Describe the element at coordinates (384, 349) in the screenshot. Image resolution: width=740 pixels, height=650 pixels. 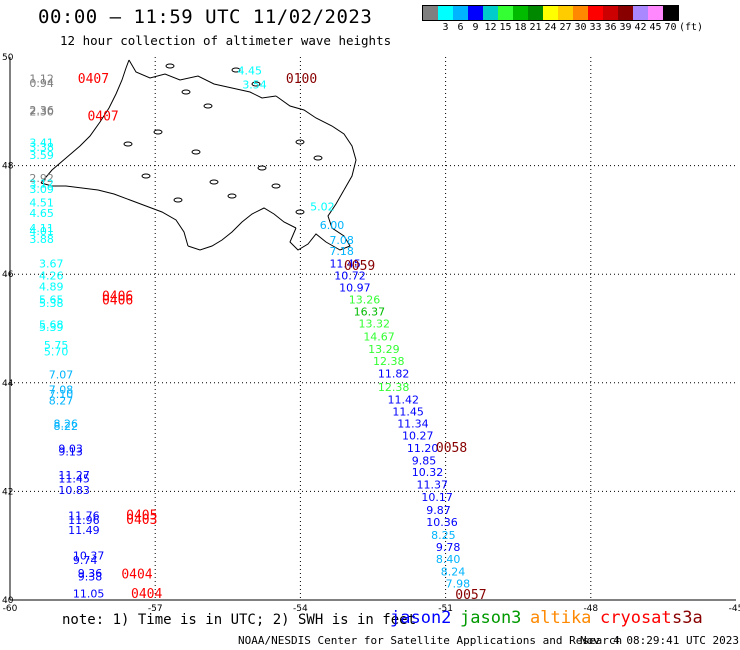
I see `wave-height-label: 13.29` at that location.